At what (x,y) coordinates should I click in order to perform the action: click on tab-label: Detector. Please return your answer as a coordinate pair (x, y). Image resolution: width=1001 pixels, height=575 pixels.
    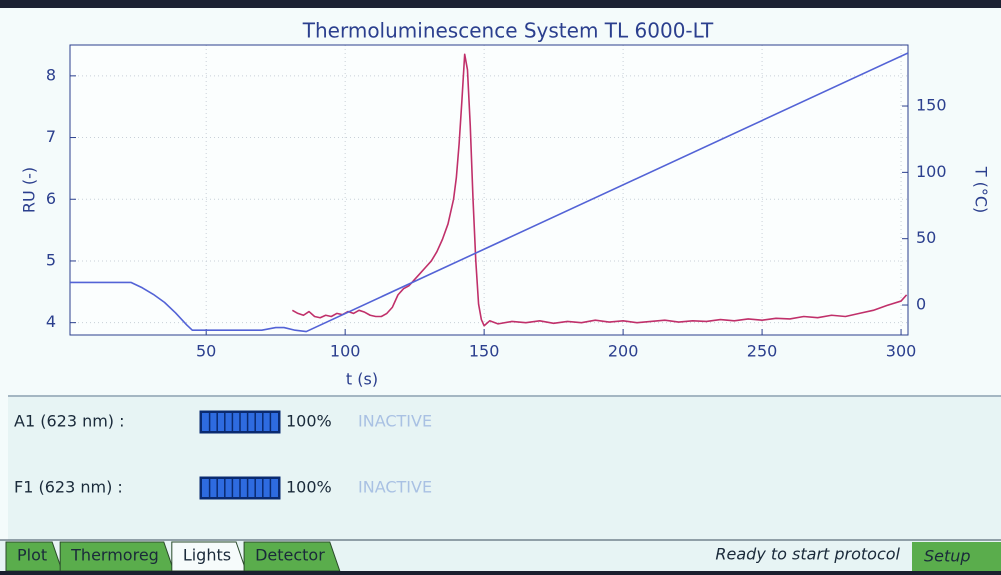
    Looking at the image, I should click on (290, 555).